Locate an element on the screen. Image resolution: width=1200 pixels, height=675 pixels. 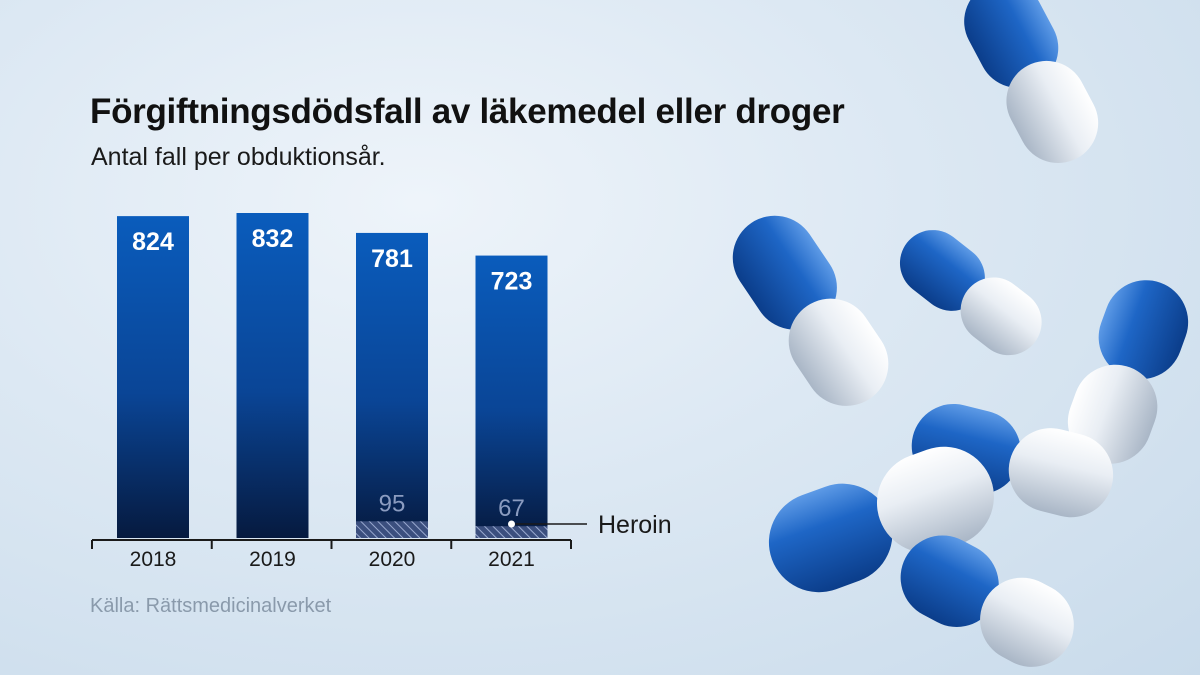
bar-2018 is located at coordinates (153, 377).